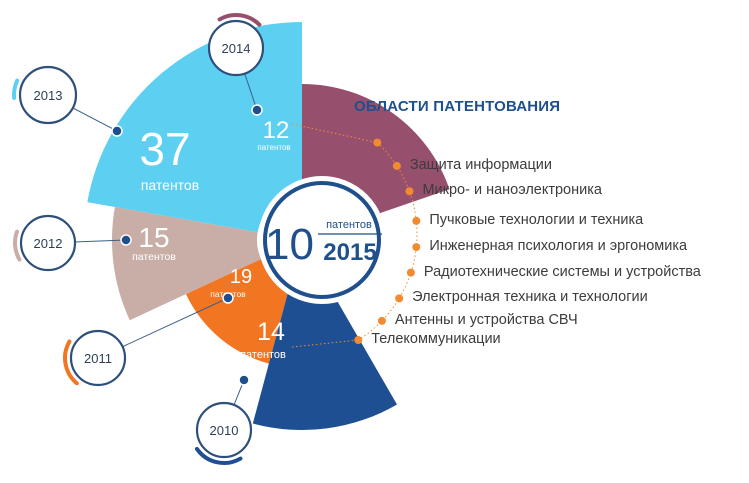 The image size is (749, 483). What do you see at coordinates (154, 257) in the screenshot?
I see `unit-label-2012: патентов` at bounding box center [154, 257].